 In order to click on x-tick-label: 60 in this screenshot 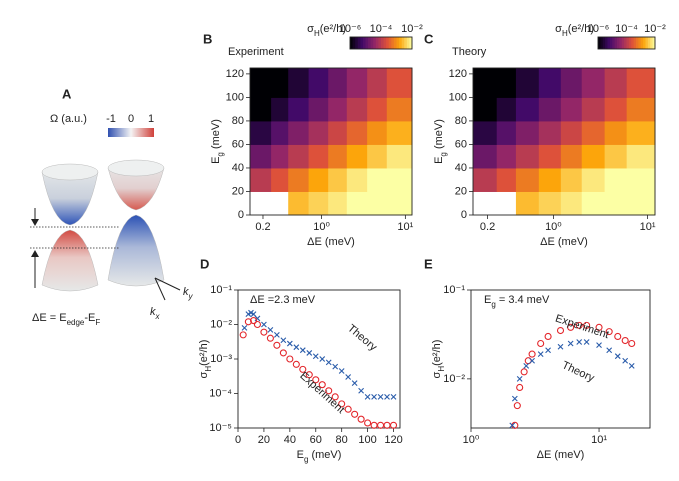, I will do `click(316, 440)`.